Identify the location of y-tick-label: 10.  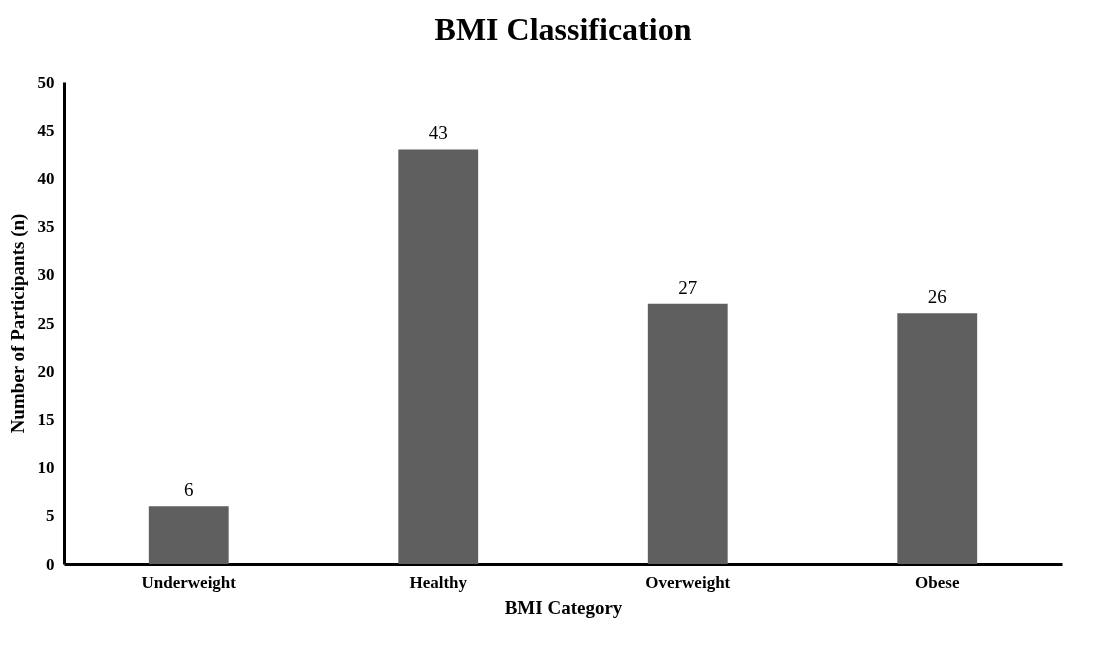
(46, 468).